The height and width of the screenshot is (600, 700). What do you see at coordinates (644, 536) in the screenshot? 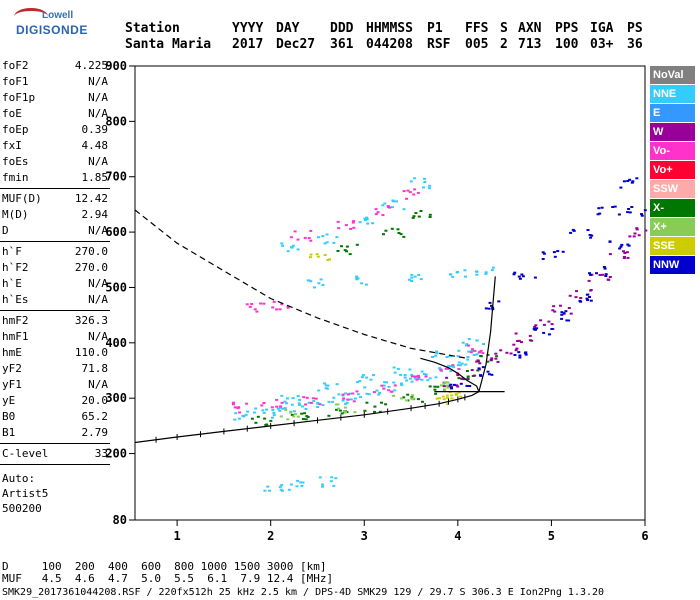
I see `x-tick-label: 6` at bounding box center [644, 536].